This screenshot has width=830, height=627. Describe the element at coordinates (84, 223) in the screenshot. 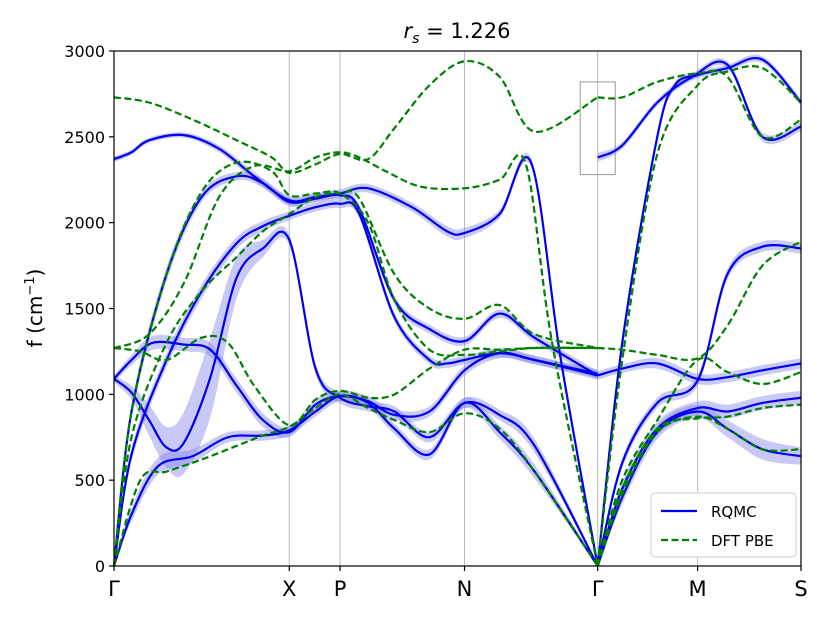

I see `y-tick-label-4: 2000` at that location.